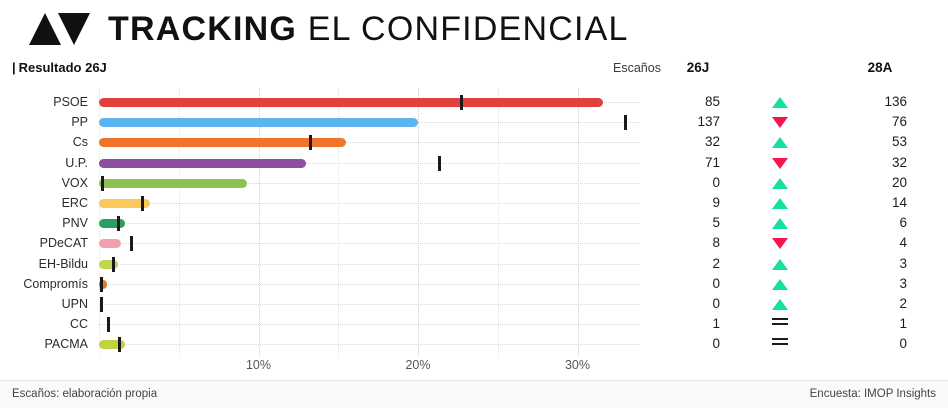  What do you see at coordinates (899, 162) in the screenshot?
I see `seats-28a-value: 32` at bounding box center [899, 162].